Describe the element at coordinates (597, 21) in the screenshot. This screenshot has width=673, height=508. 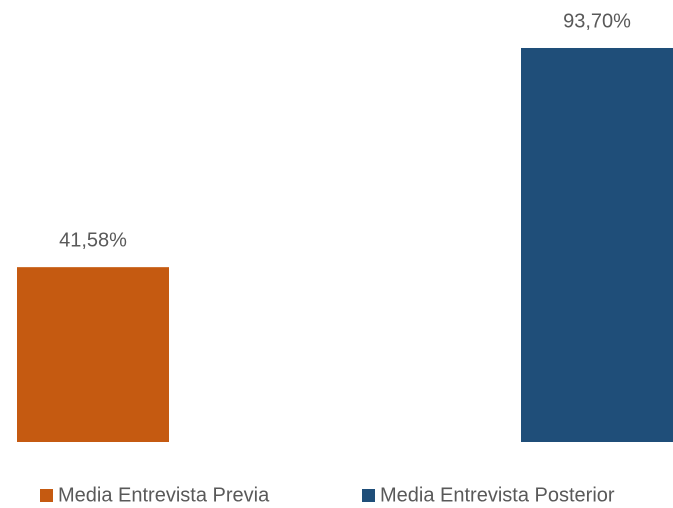
I see `data-label: 93,70%` at that location.